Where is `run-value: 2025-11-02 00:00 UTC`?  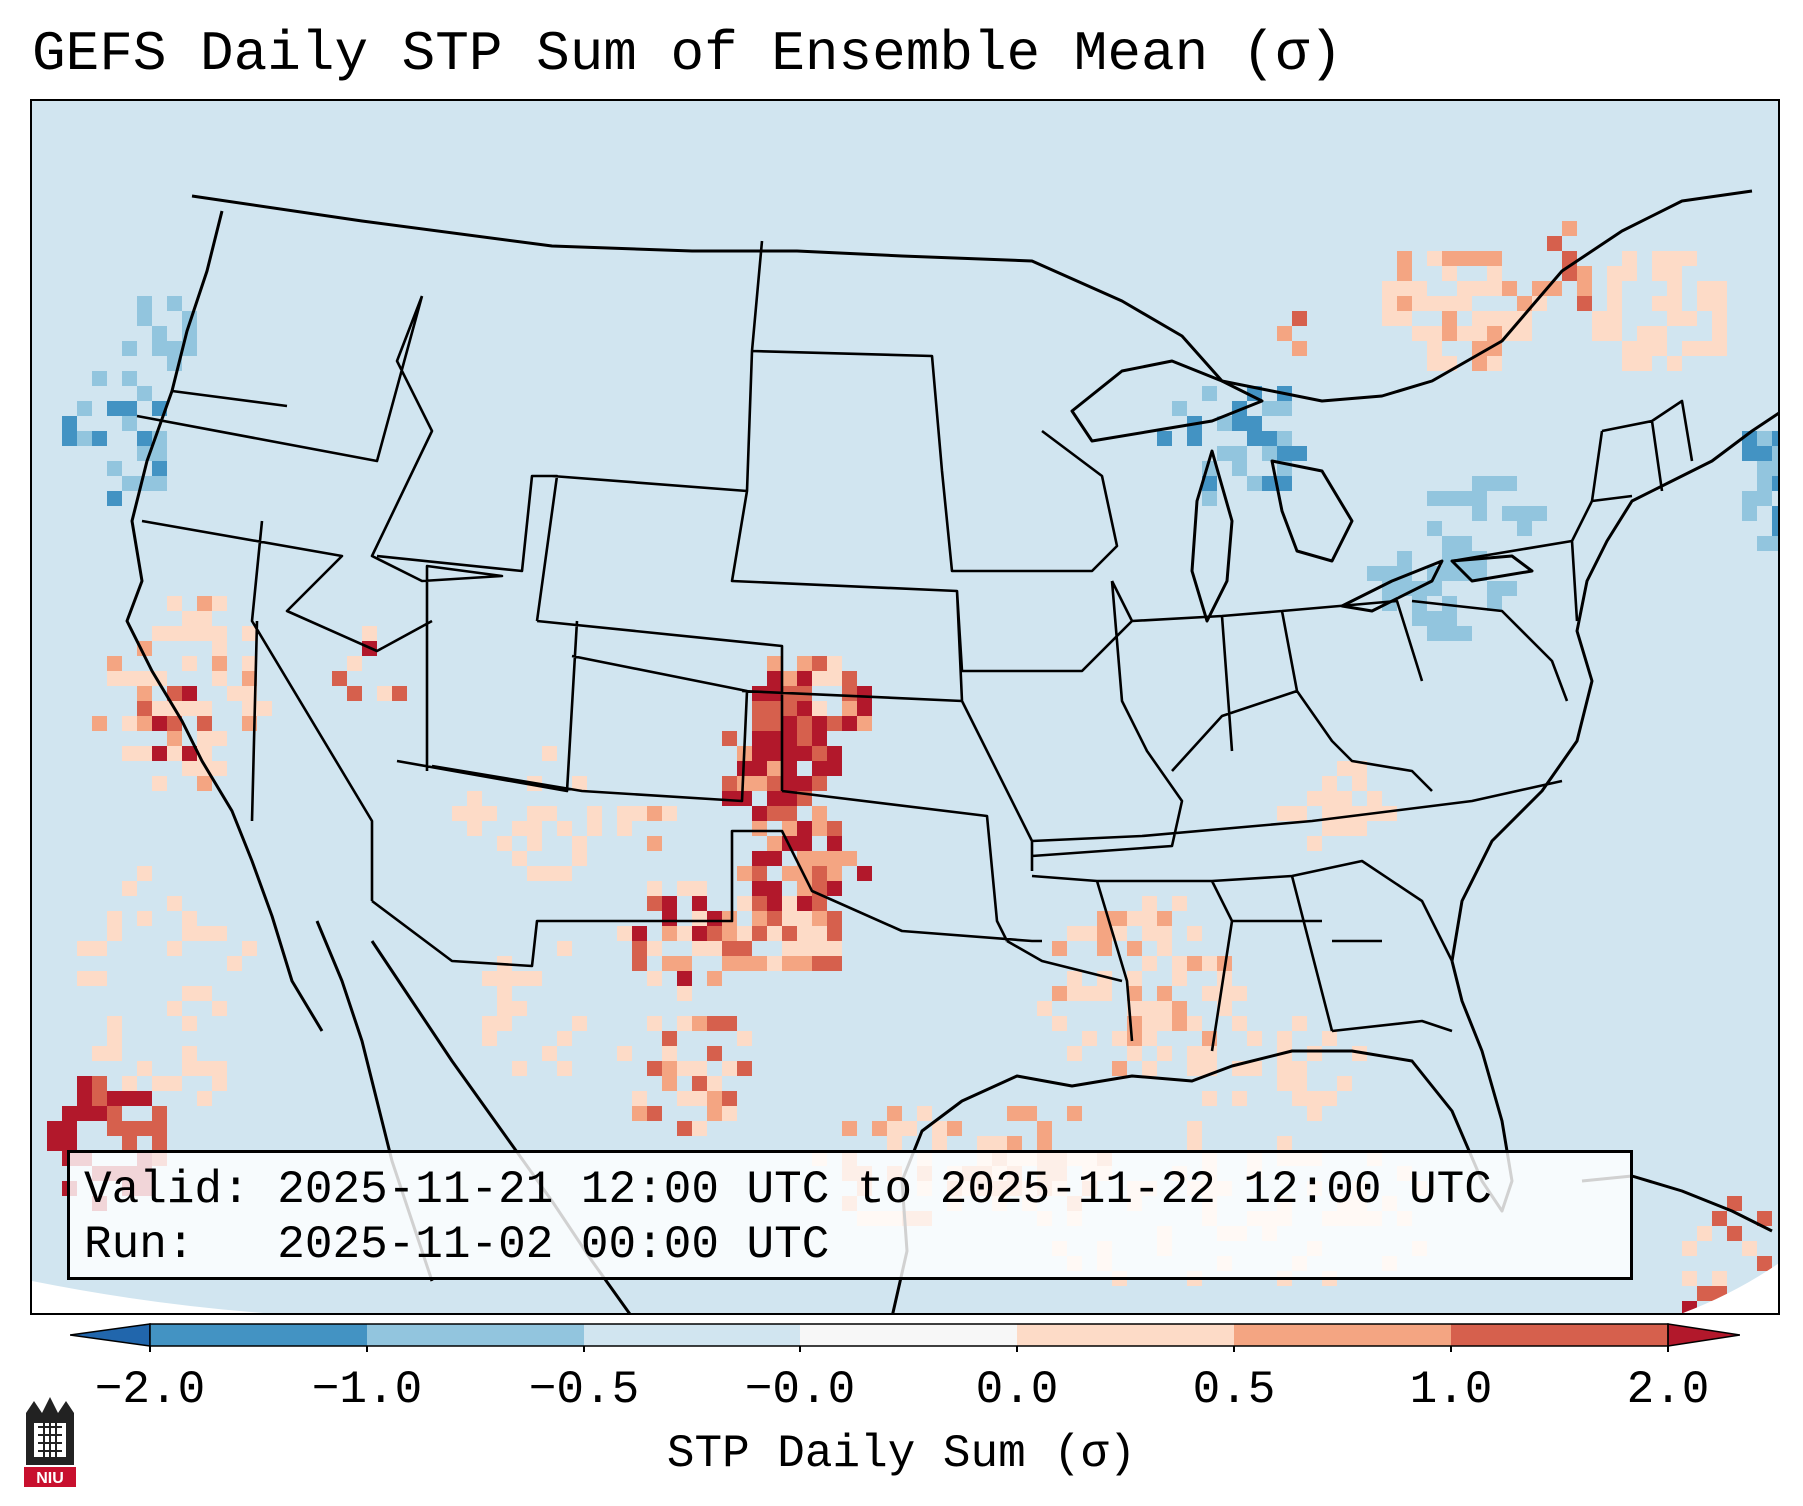 run-value: 2025-11-02 00:00 UTC is located at coordinates (553, 1245).